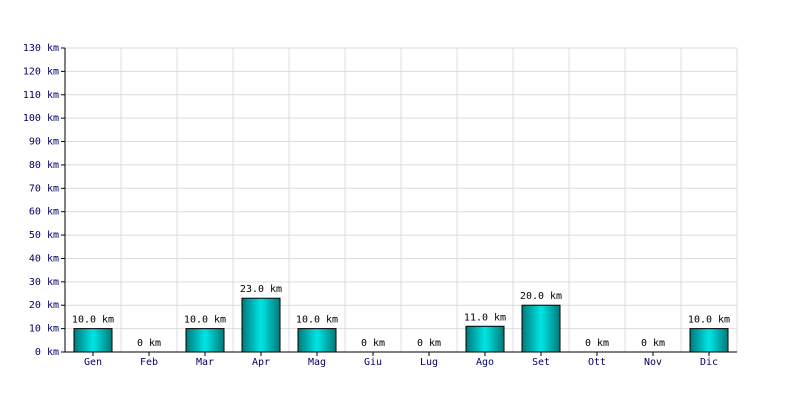 The image size is (800, 400). What do you see at coordinates (41, 48) in the screenshot?
I see `y-tick-label: 130 km` at bounding box center [41, 48].